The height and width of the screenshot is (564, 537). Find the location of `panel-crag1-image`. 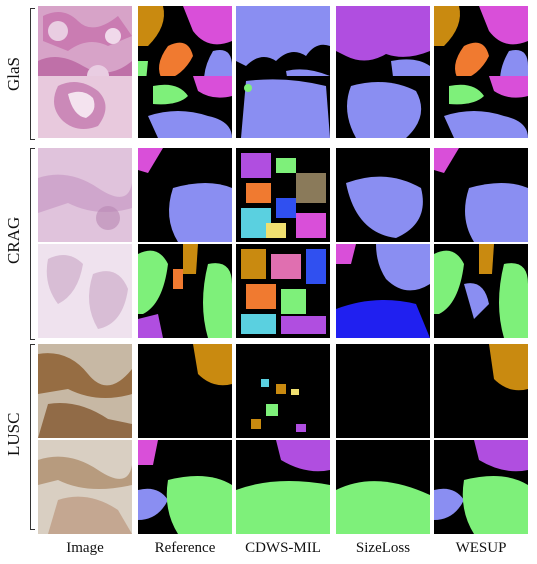

panel-crag1-image is located at coordinates (85, 195).